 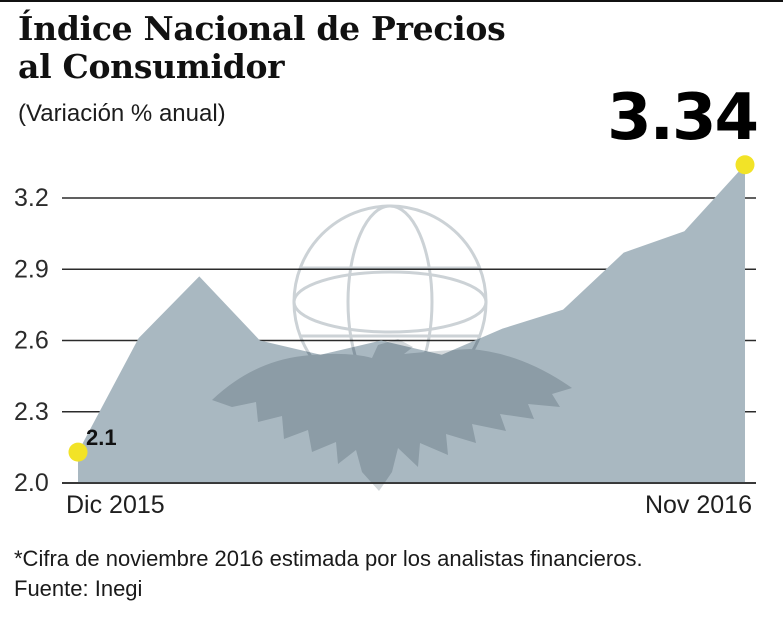 I want to click on title-line-1: Índice Nacional de Precios, so click(x=262, y=28).